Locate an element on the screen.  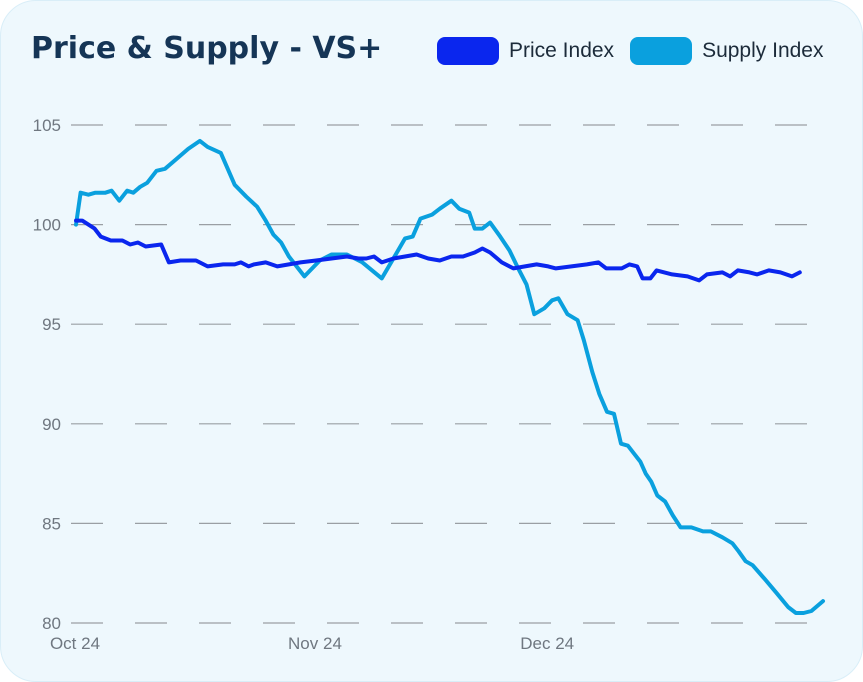
x-tick-label-oct-24: Oct 24 is located at coordinates (75, 643).